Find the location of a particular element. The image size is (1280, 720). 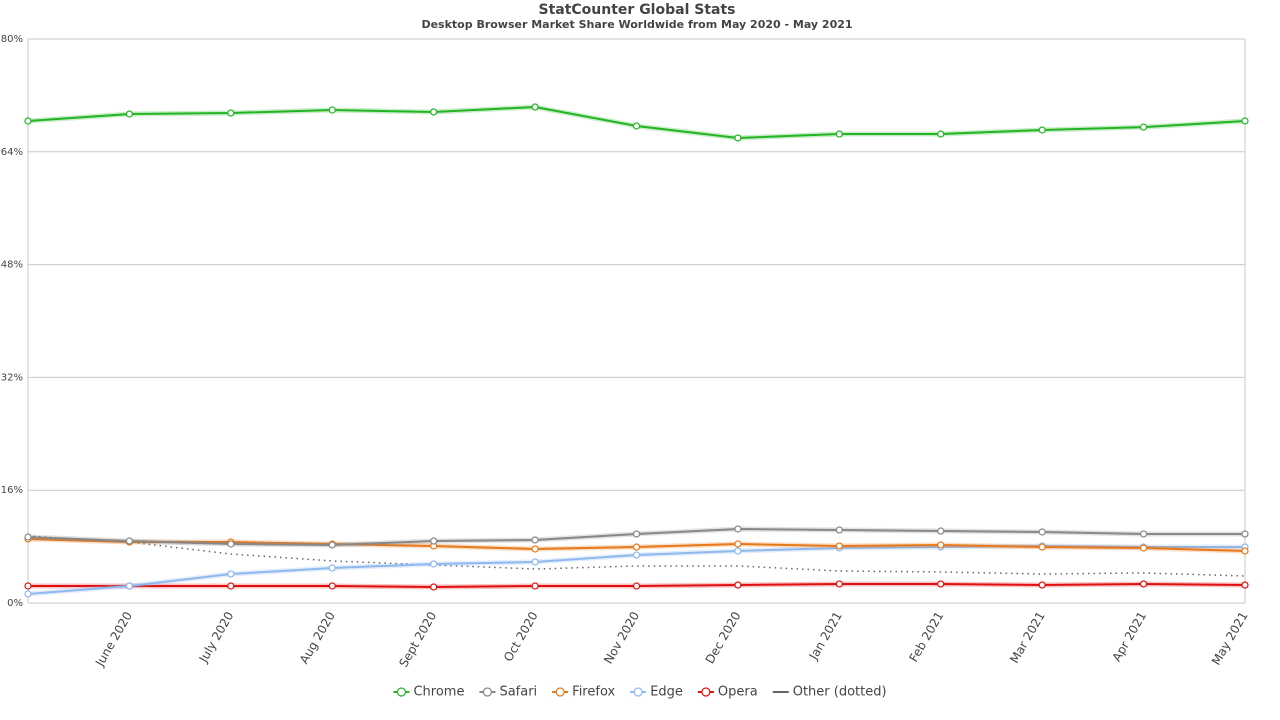

legend-item: Firefox is located at coordinates (583, 692).